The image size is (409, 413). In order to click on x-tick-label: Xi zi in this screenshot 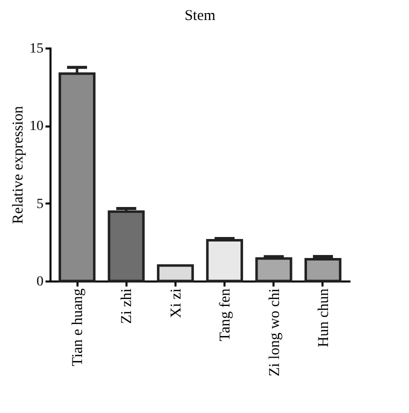, I will do `click(176, 303)`.